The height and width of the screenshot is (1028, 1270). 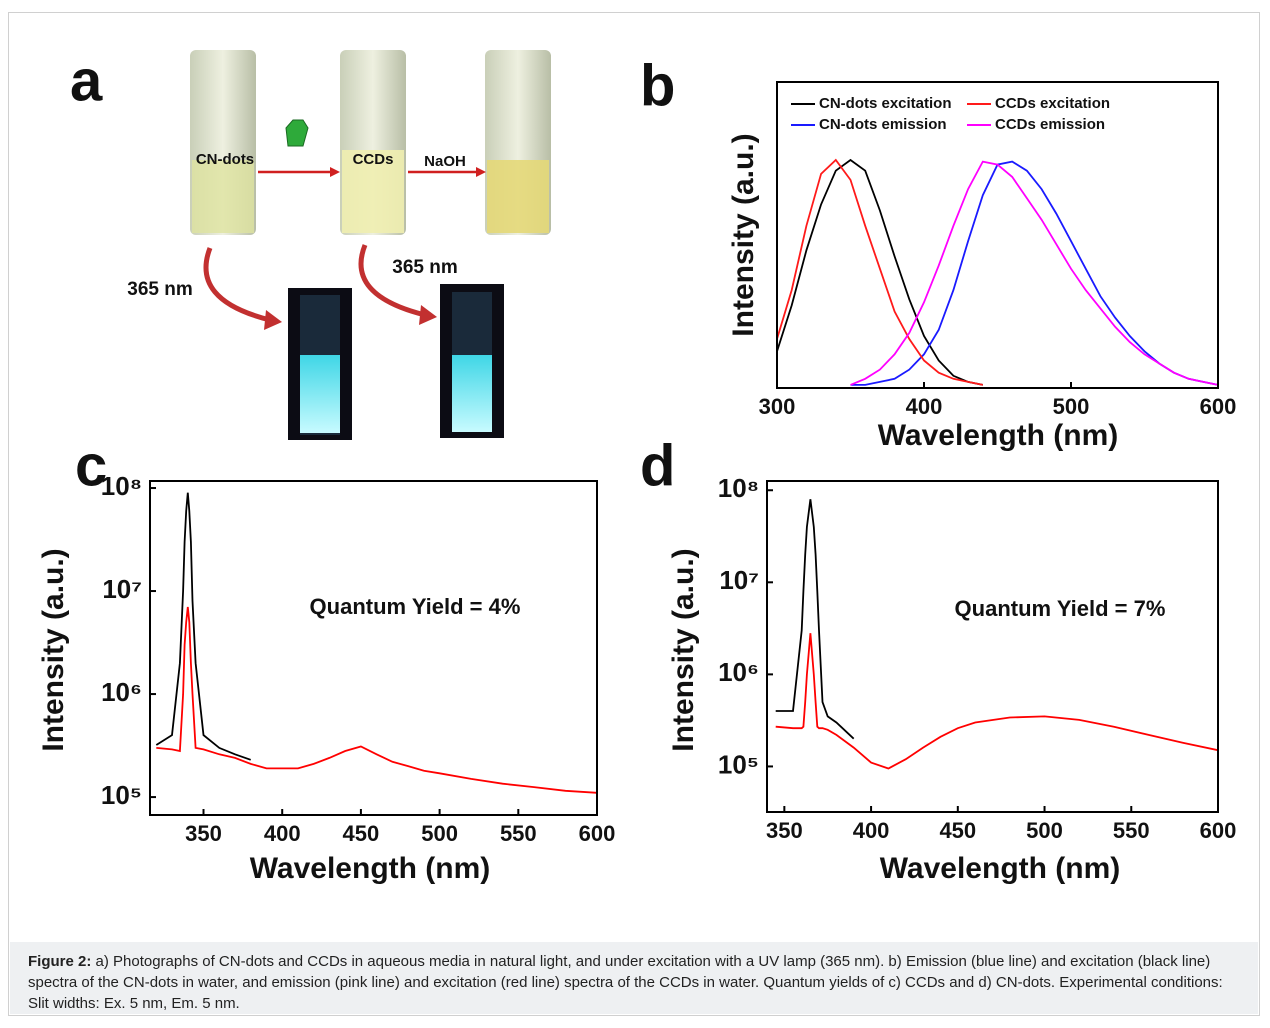 What do you see at coordinates (310, 244) in the screenshot?
I see `panel-a: a CN-dots CCDs NaOH 365 nm 365 nm` at bounding box center [310, 244].